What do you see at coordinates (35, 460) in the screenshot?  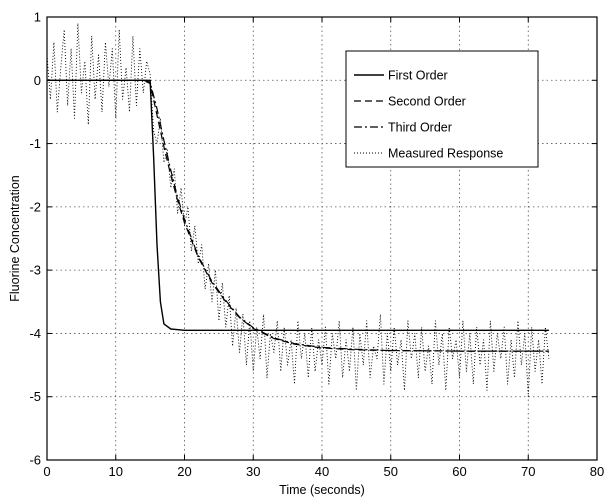 I see `y-tick-label: -6` at bounding box center [35, 460].